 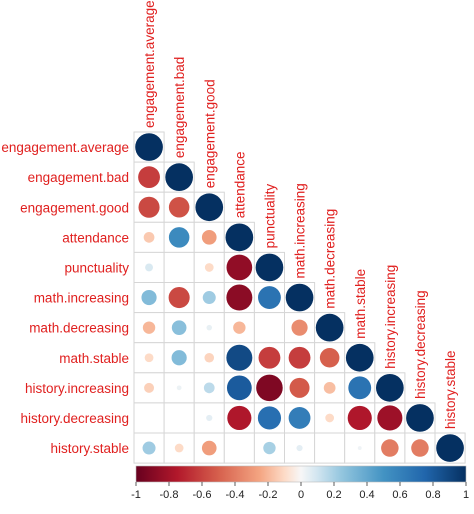 I want to click on cell-history.decreasing-engagement.bad, so click(x=179, y=418).